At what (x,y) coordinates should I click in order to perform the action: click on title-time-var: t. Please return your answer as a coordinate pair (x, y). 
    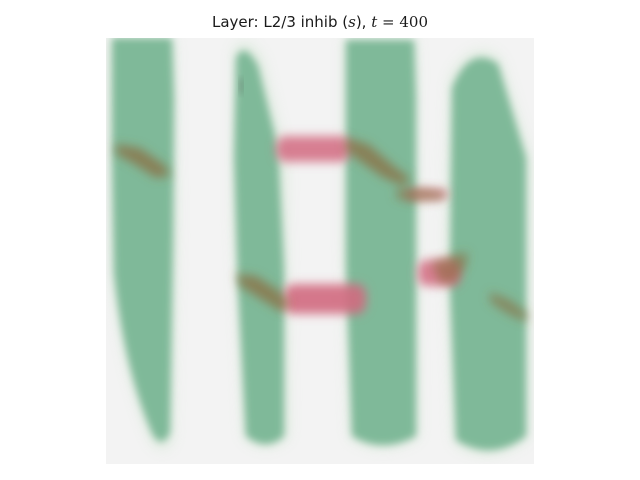
    Looking at the image, I should click on (374, 22).